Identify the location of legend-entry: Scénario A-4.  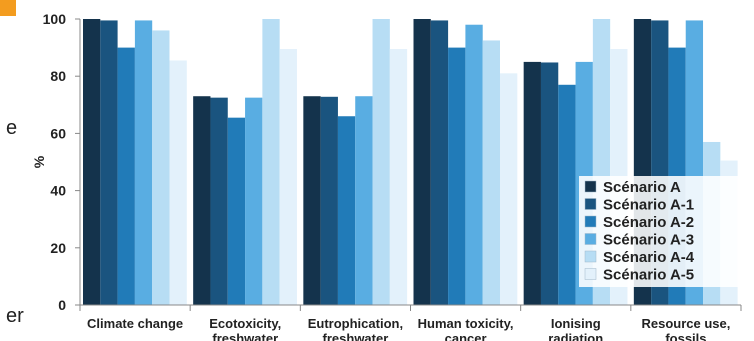
(649, 257).